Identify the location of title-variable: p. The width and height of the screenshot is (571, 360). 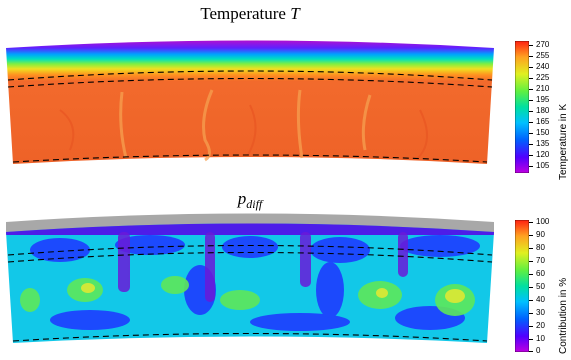
(242, 198).